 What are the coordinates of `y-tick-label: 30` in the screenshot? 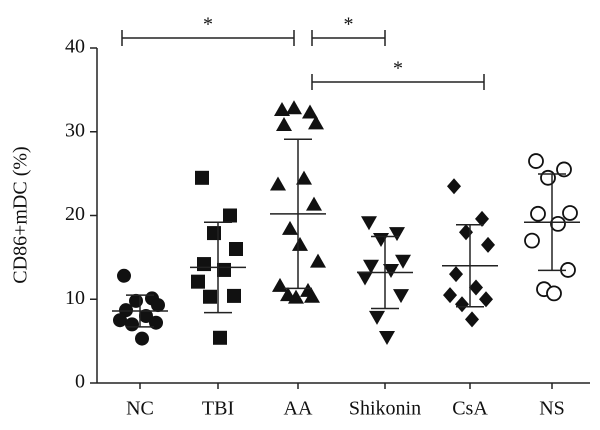 It's located at (75, 130).